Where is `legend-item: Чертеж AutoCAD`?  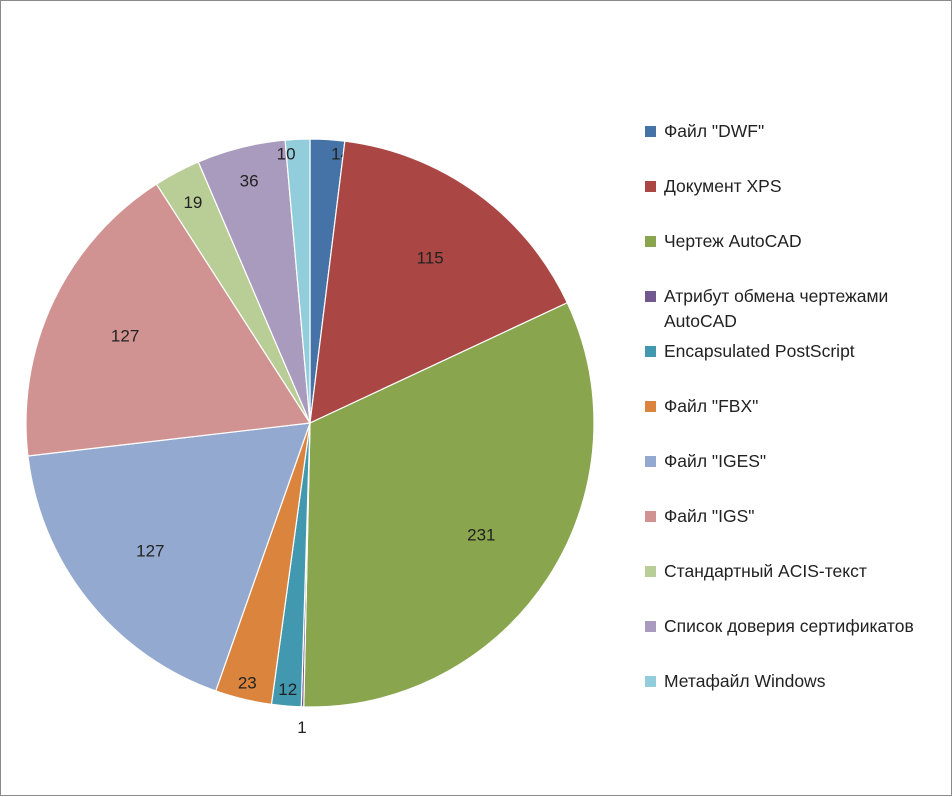 legend-item: Чертеж AutoCAD is located at coordinates (795, 241).